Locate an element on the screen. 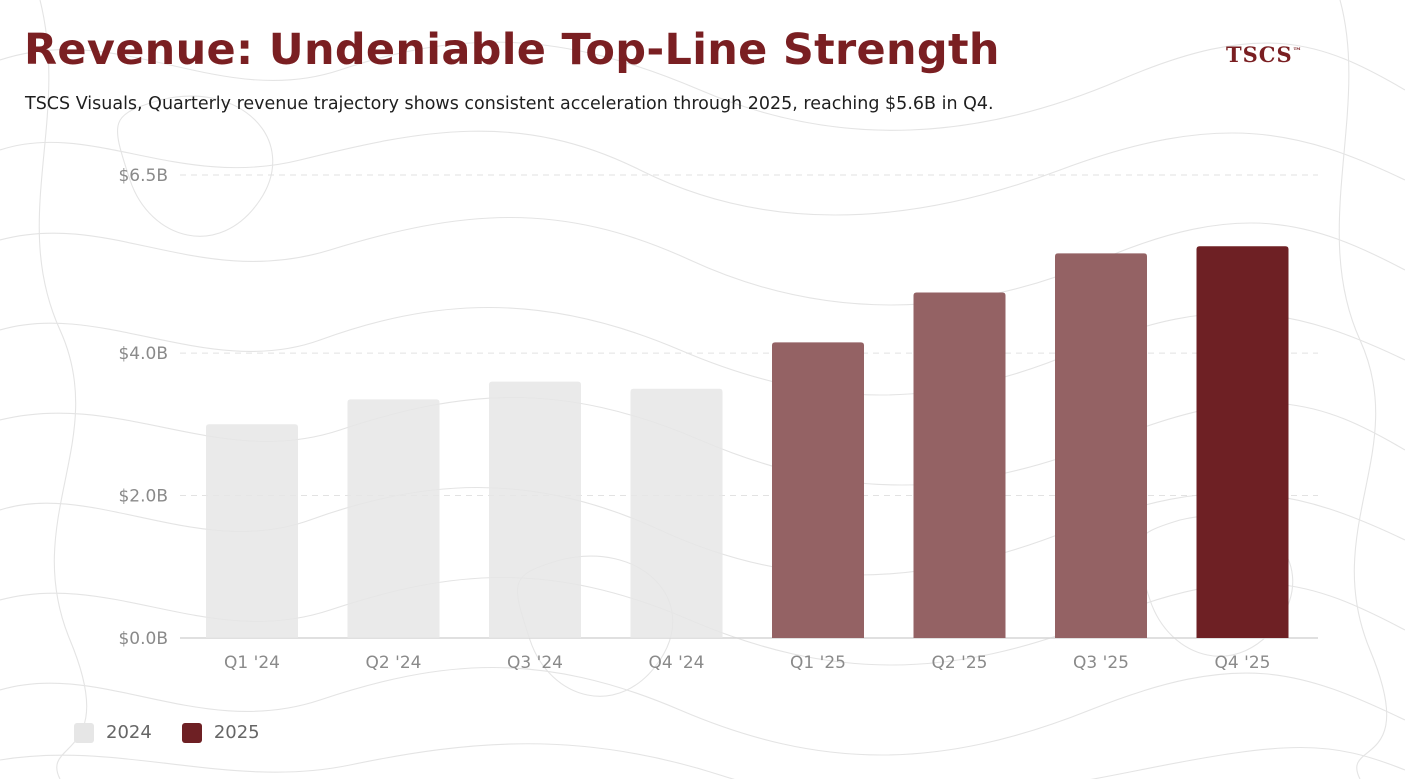 The height and width of the screenshot is (779, 1405). legend-item-2024: 2024 is located at coordinates (113, 732).